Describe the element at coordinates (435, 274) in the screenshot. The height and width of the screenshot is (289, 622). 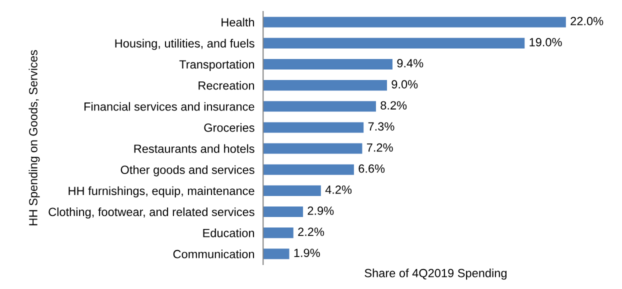
I see `x-axis-title: Share of 4Q2019 Spending` at that location.